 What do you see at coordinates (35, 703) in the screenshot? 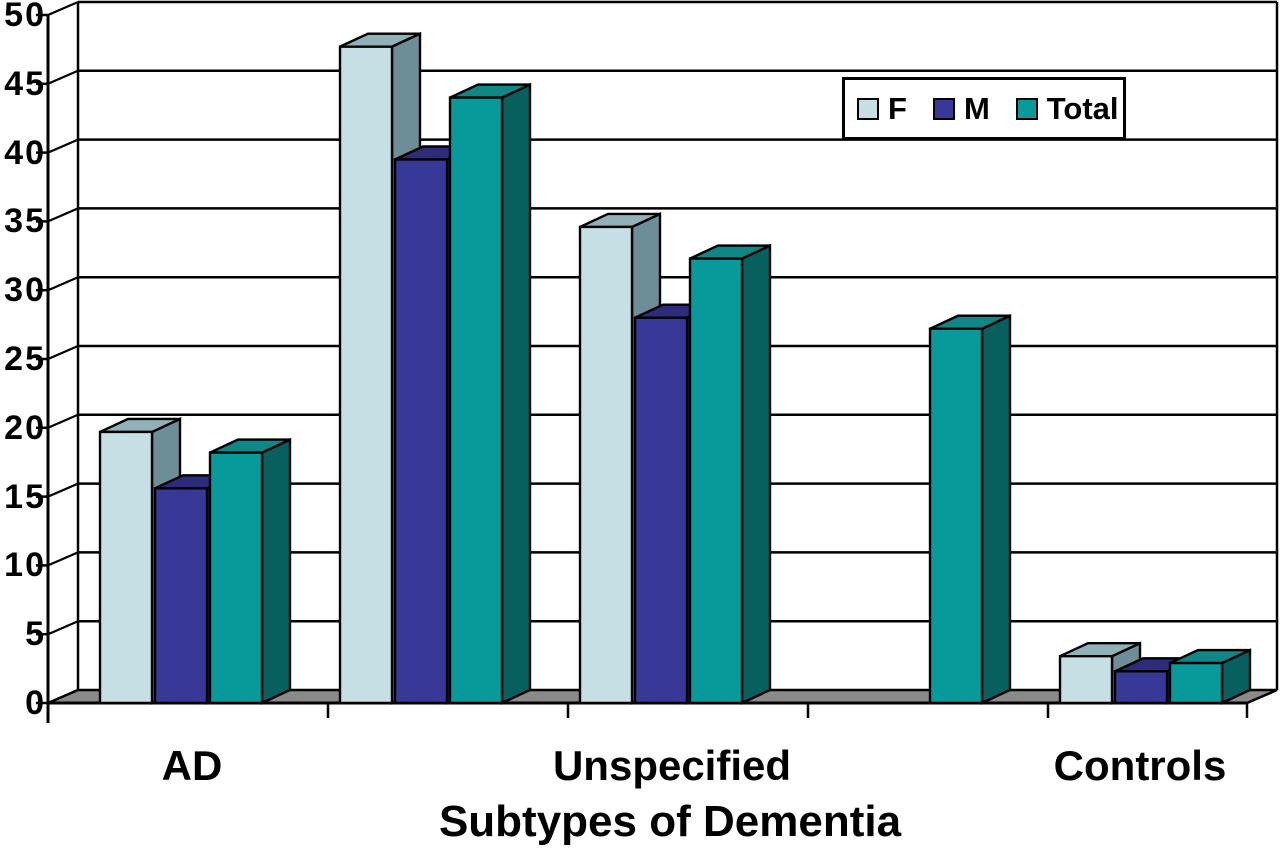
I see `y-tick-label-0: 0` at bounding box center [35, 703].